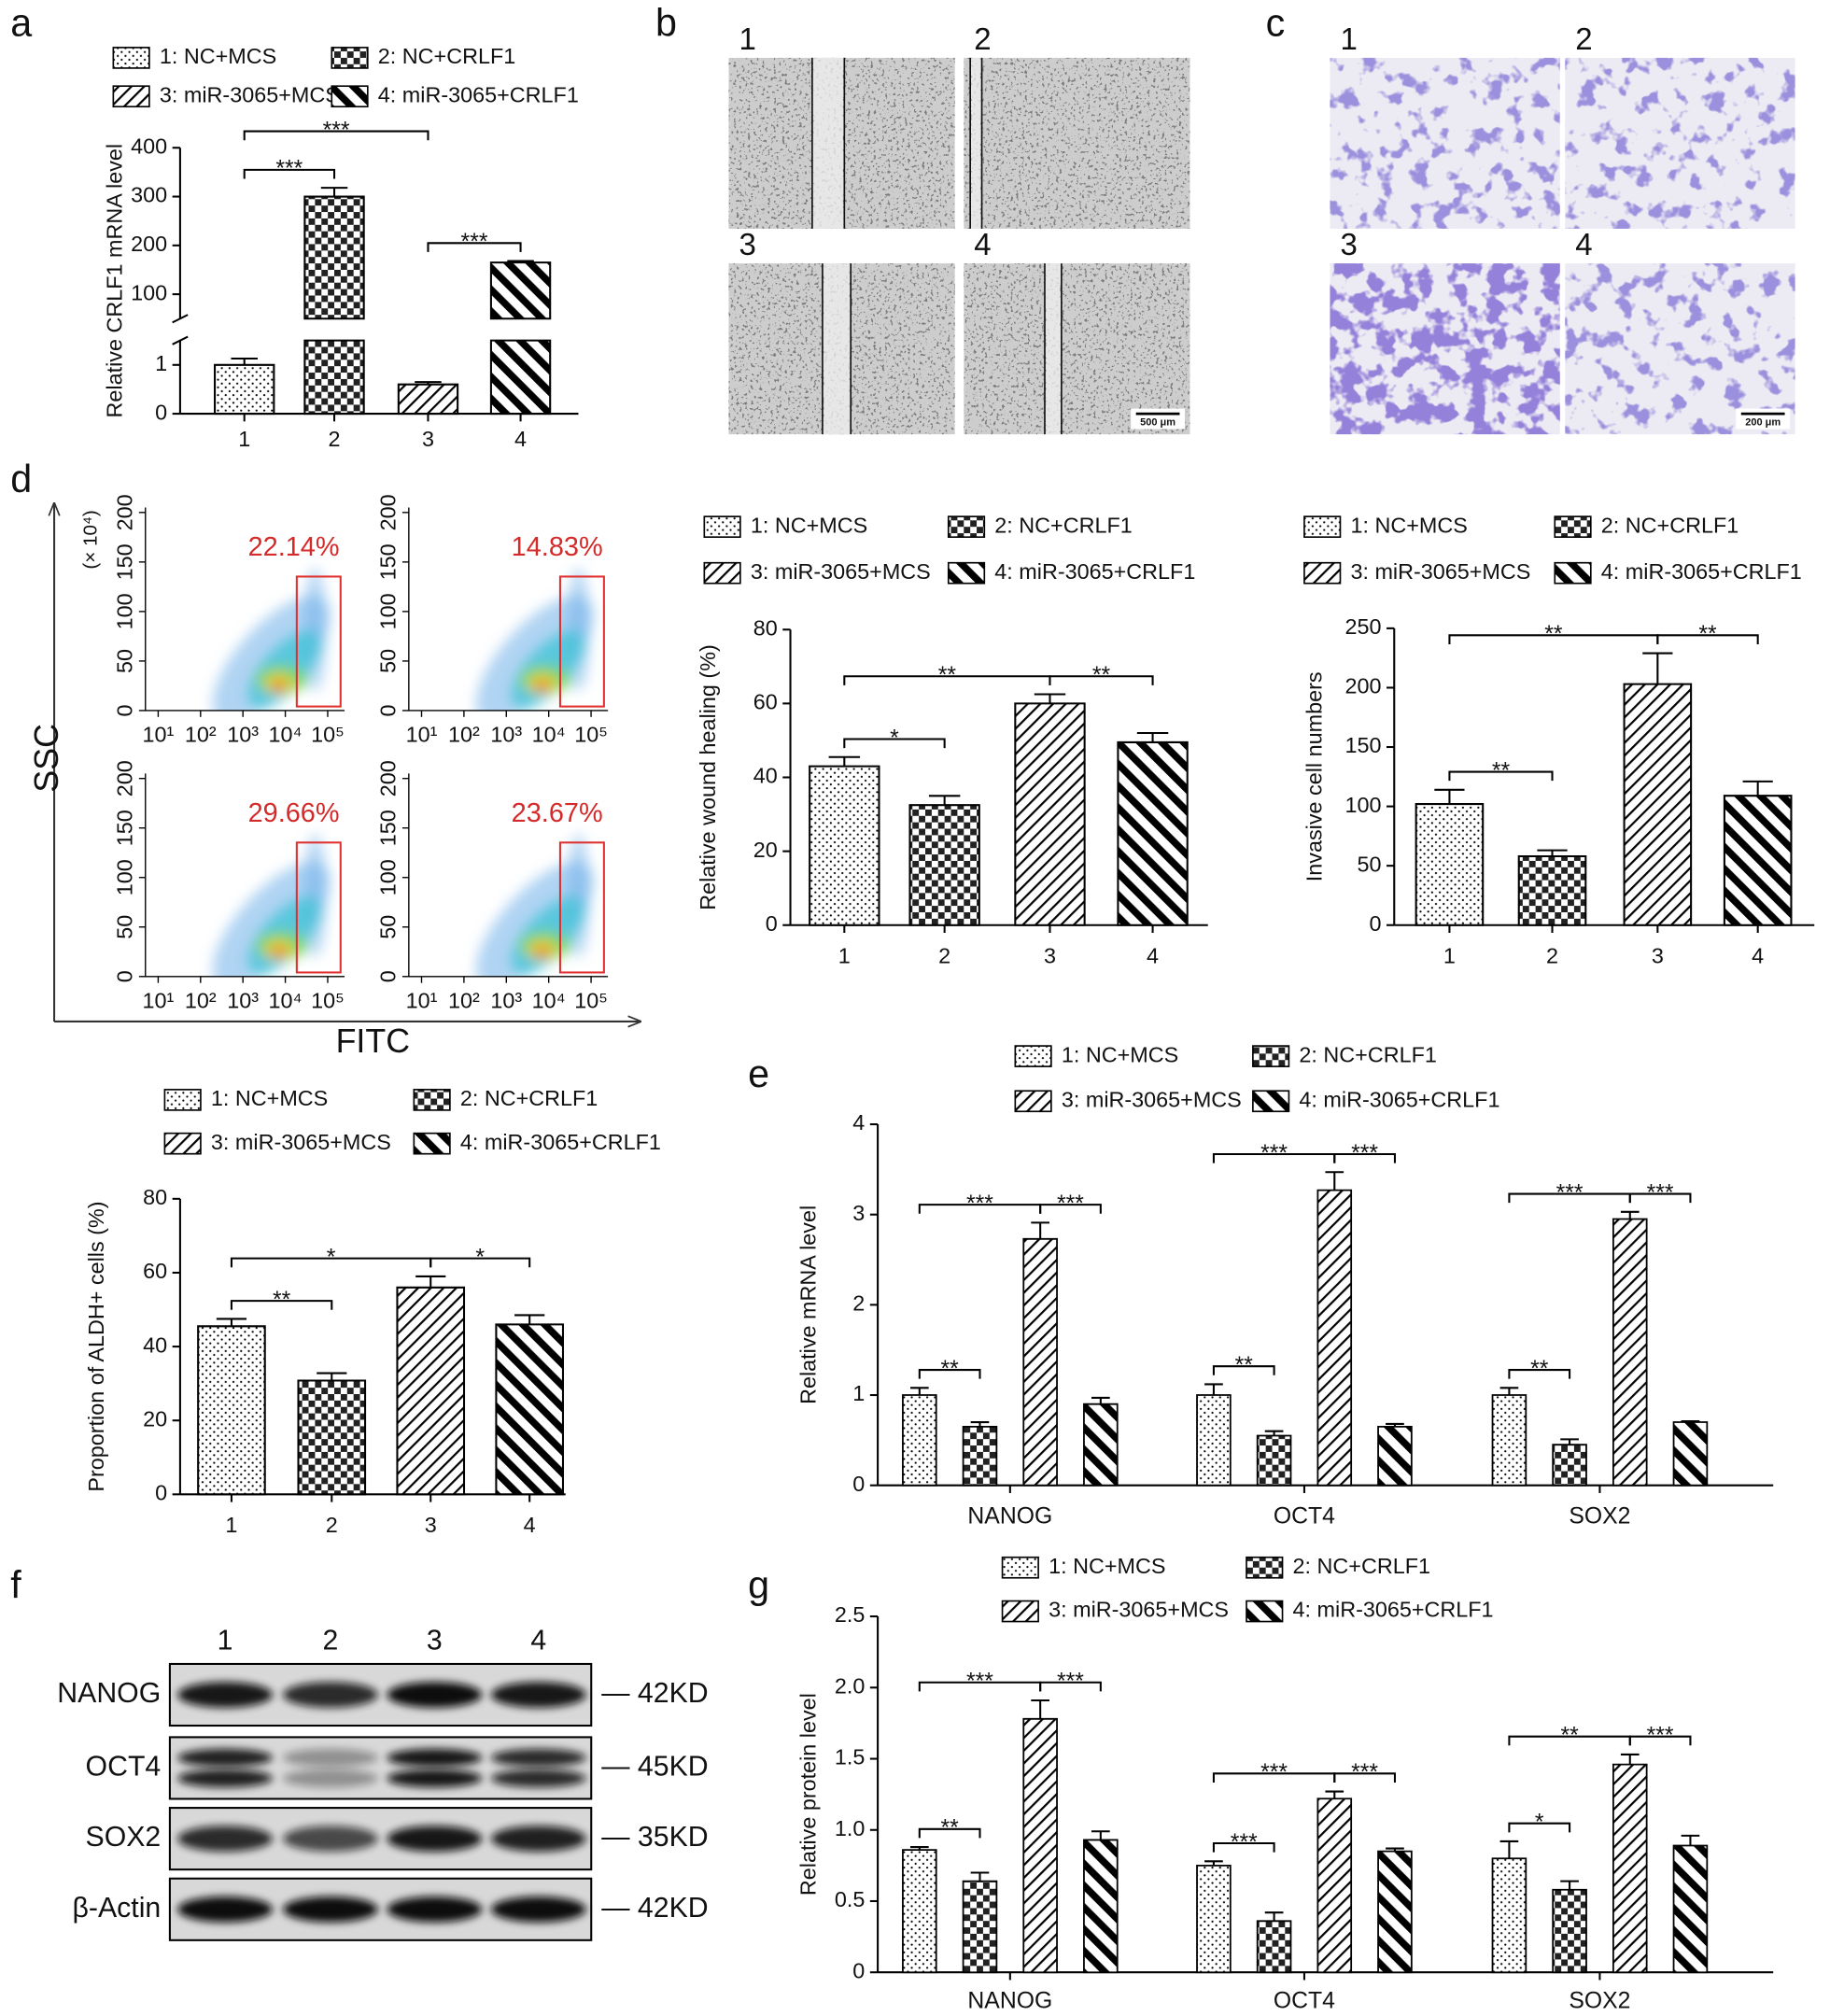 This screenshot has height=2016, width=1830. I want to click on significance-label: *, so click(332, 1259).